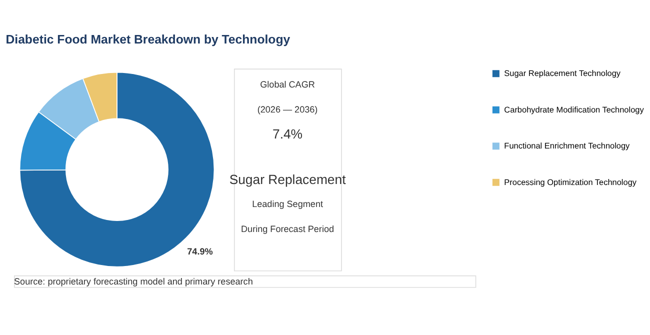 This screenshot has height=335, width=650. What do you see at coordinates (133, 281) in the screenshot?
I see `source-note: Source: proprietary forecasting model and primary research` at bounding box center [133, 281].